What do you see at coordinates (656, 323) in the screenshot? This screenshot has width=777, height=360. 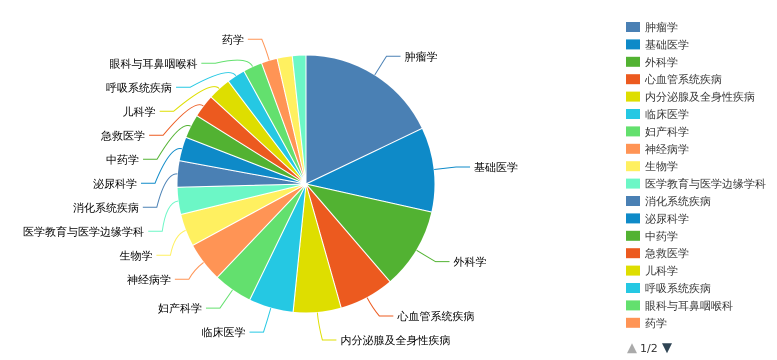 I see `legend-label: 药学` at bounding box center [656, 323].